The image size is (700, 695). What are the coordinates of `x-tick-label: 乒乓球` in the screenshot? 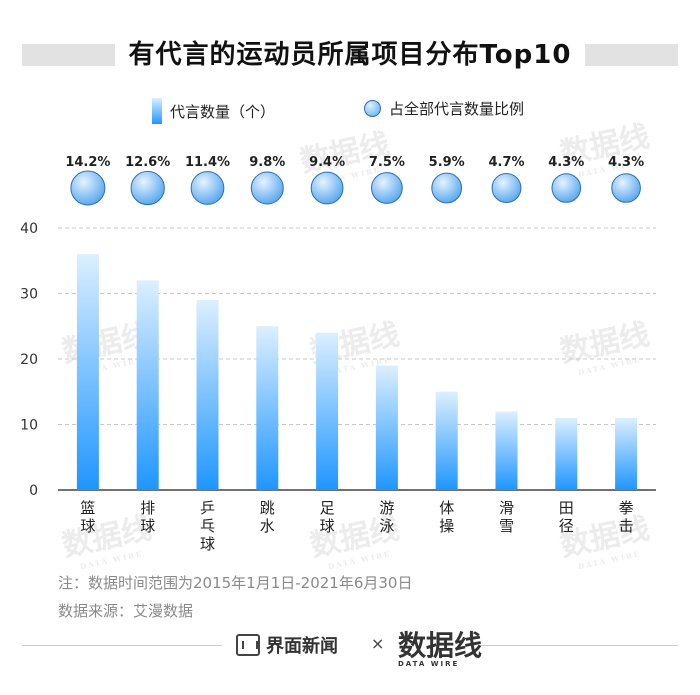 It's located at (207, 526).